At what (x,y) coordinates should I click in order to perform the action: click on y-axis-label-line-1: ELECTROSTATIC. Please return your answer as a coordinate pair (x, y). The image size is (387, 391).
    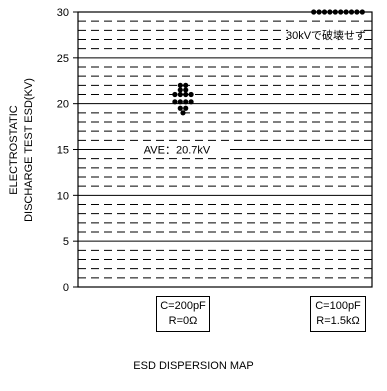
    Looking at the image, I should click on (14, 149).